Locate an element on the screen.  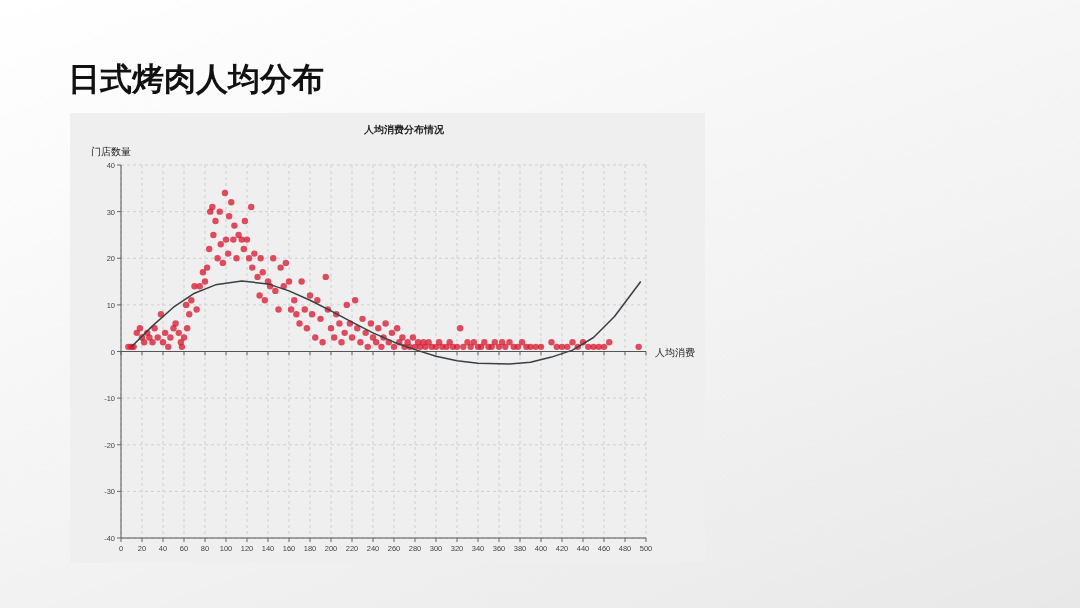
y-axis-title: 门店数量 is located at coordinates (111, 151).